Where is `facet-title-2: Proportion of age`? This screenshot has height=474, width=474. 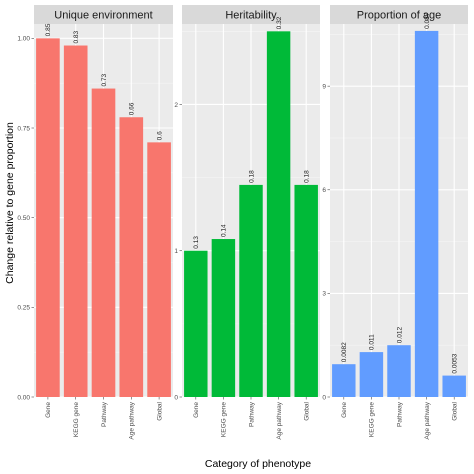
facet-title-2: Proportion of age is located at coordinates (399, 16).